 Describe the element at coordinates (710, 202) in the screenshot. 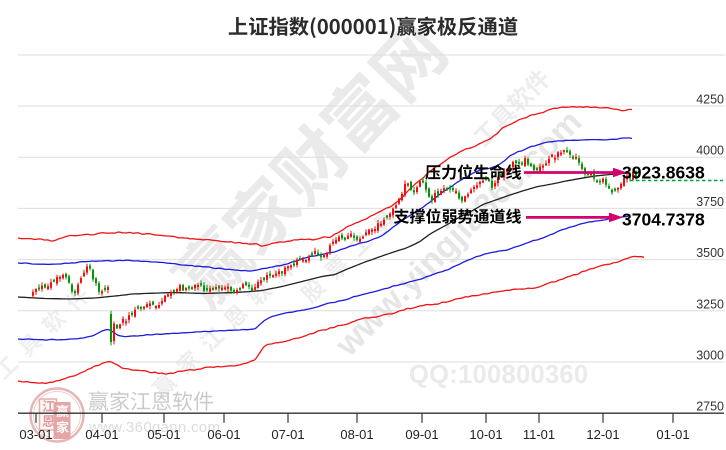

I see `svg-text: 3750` at that location.